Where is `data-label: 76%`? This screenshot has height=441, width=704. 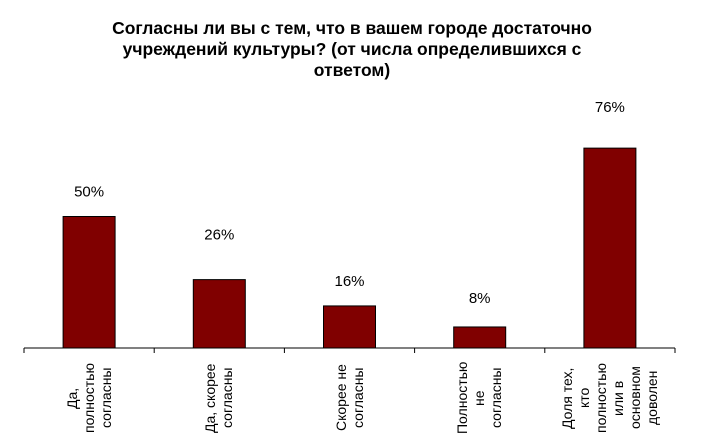 data-label: 76% is located at coordinates (610, 107).